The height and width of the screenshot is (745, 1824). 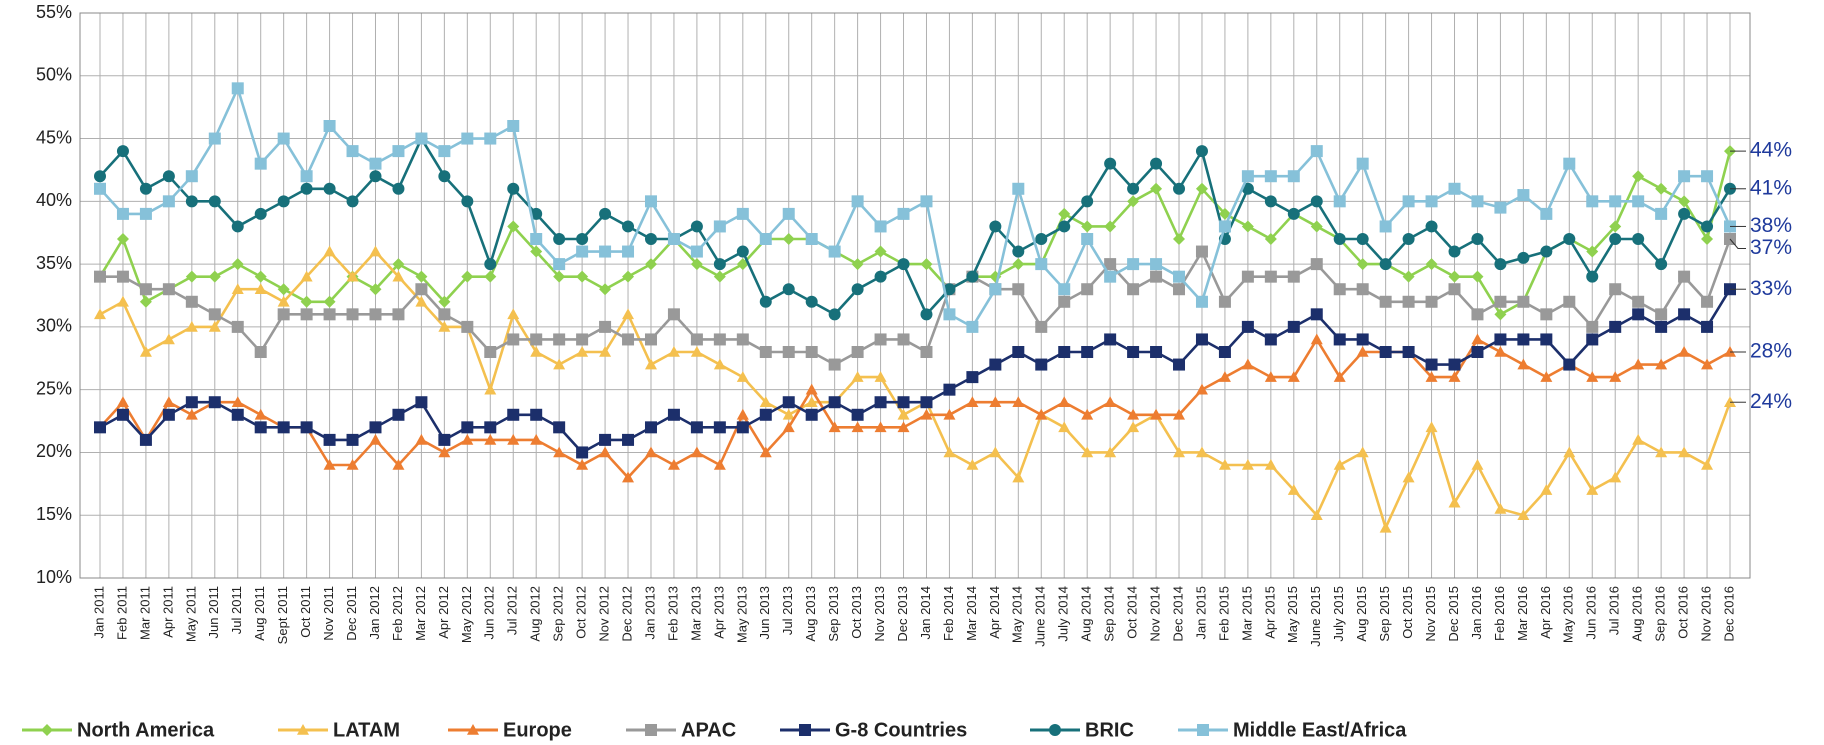 I want to click on legend-item: APAC, so click(x=681, y=730).